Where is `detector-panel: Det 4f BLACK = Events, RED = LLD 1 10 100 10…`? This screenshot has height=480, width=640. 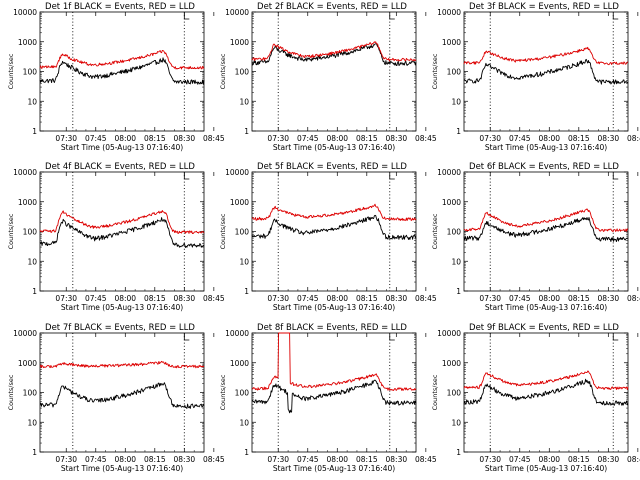 detector-panel: Det 4f BLACK = Events, RED = LLD 1 10 100 10… is located at coordinates (116, 237).